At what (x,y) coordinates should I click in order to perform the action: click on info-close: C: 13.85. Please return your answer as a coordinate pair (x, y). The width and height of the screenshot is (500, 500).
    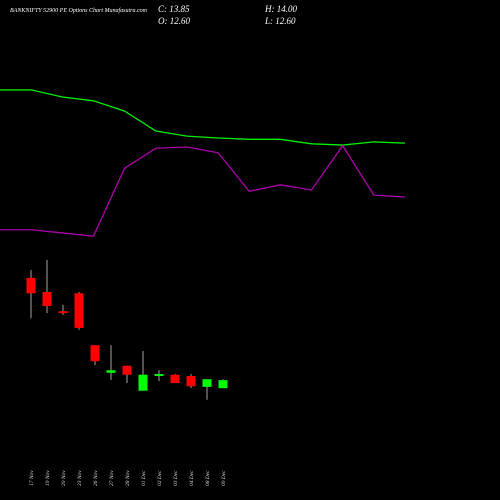
    Looking at the image, I should click on (174, 9).